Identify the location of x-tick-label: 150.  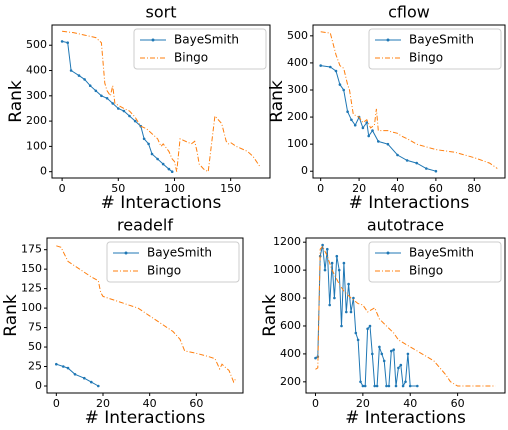
(230, 188).